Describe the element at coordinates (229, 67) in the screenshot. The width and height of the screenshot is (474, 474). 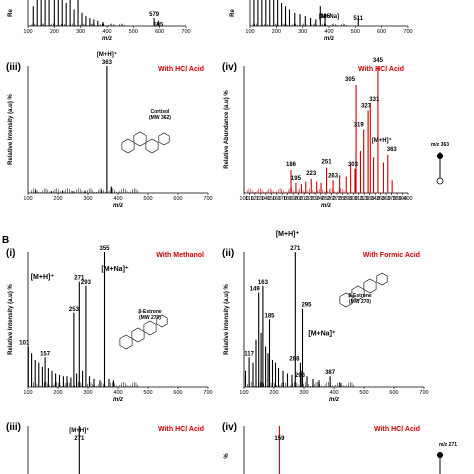
I see `panel-label: (iv)` at that location.